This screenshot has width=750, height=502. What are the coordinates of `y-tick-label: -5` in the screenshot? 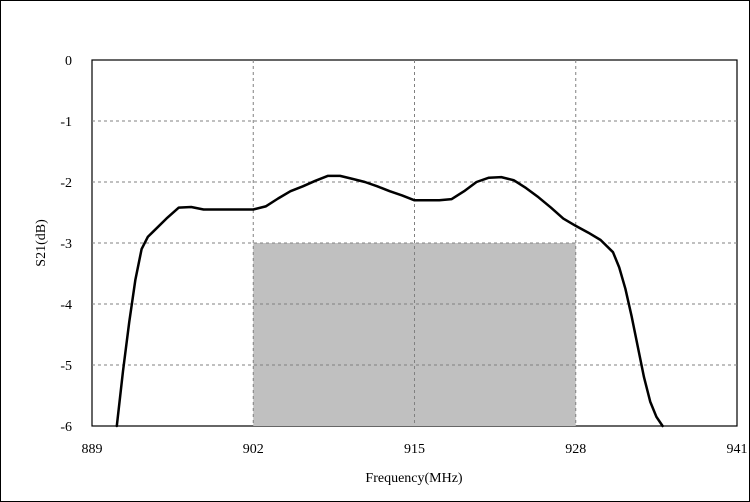 It's located at (66, 366).